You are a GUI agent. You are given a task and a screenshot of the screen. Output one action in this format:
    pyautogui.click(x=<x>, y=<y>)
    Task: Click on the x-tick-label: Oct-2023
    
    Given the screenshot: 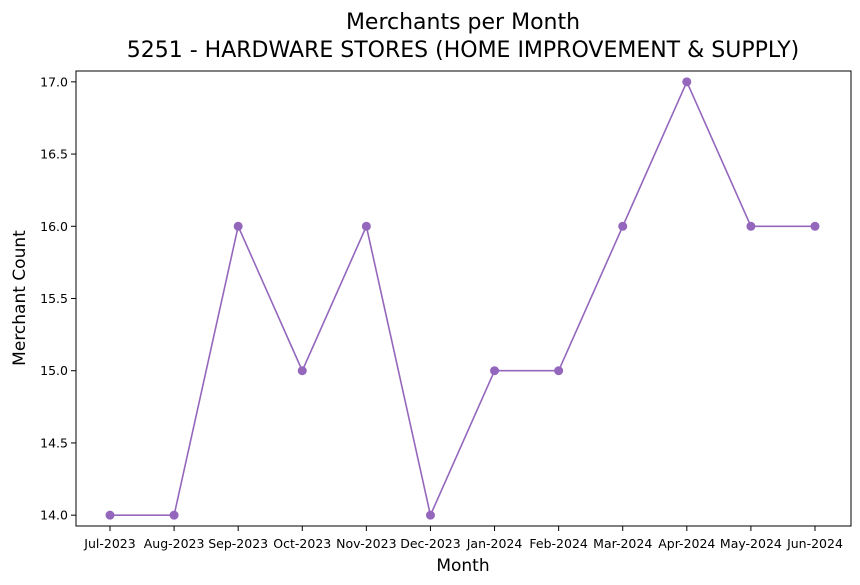 What is the action you would take?
    pyautogui.click(x=302, y=543)
    